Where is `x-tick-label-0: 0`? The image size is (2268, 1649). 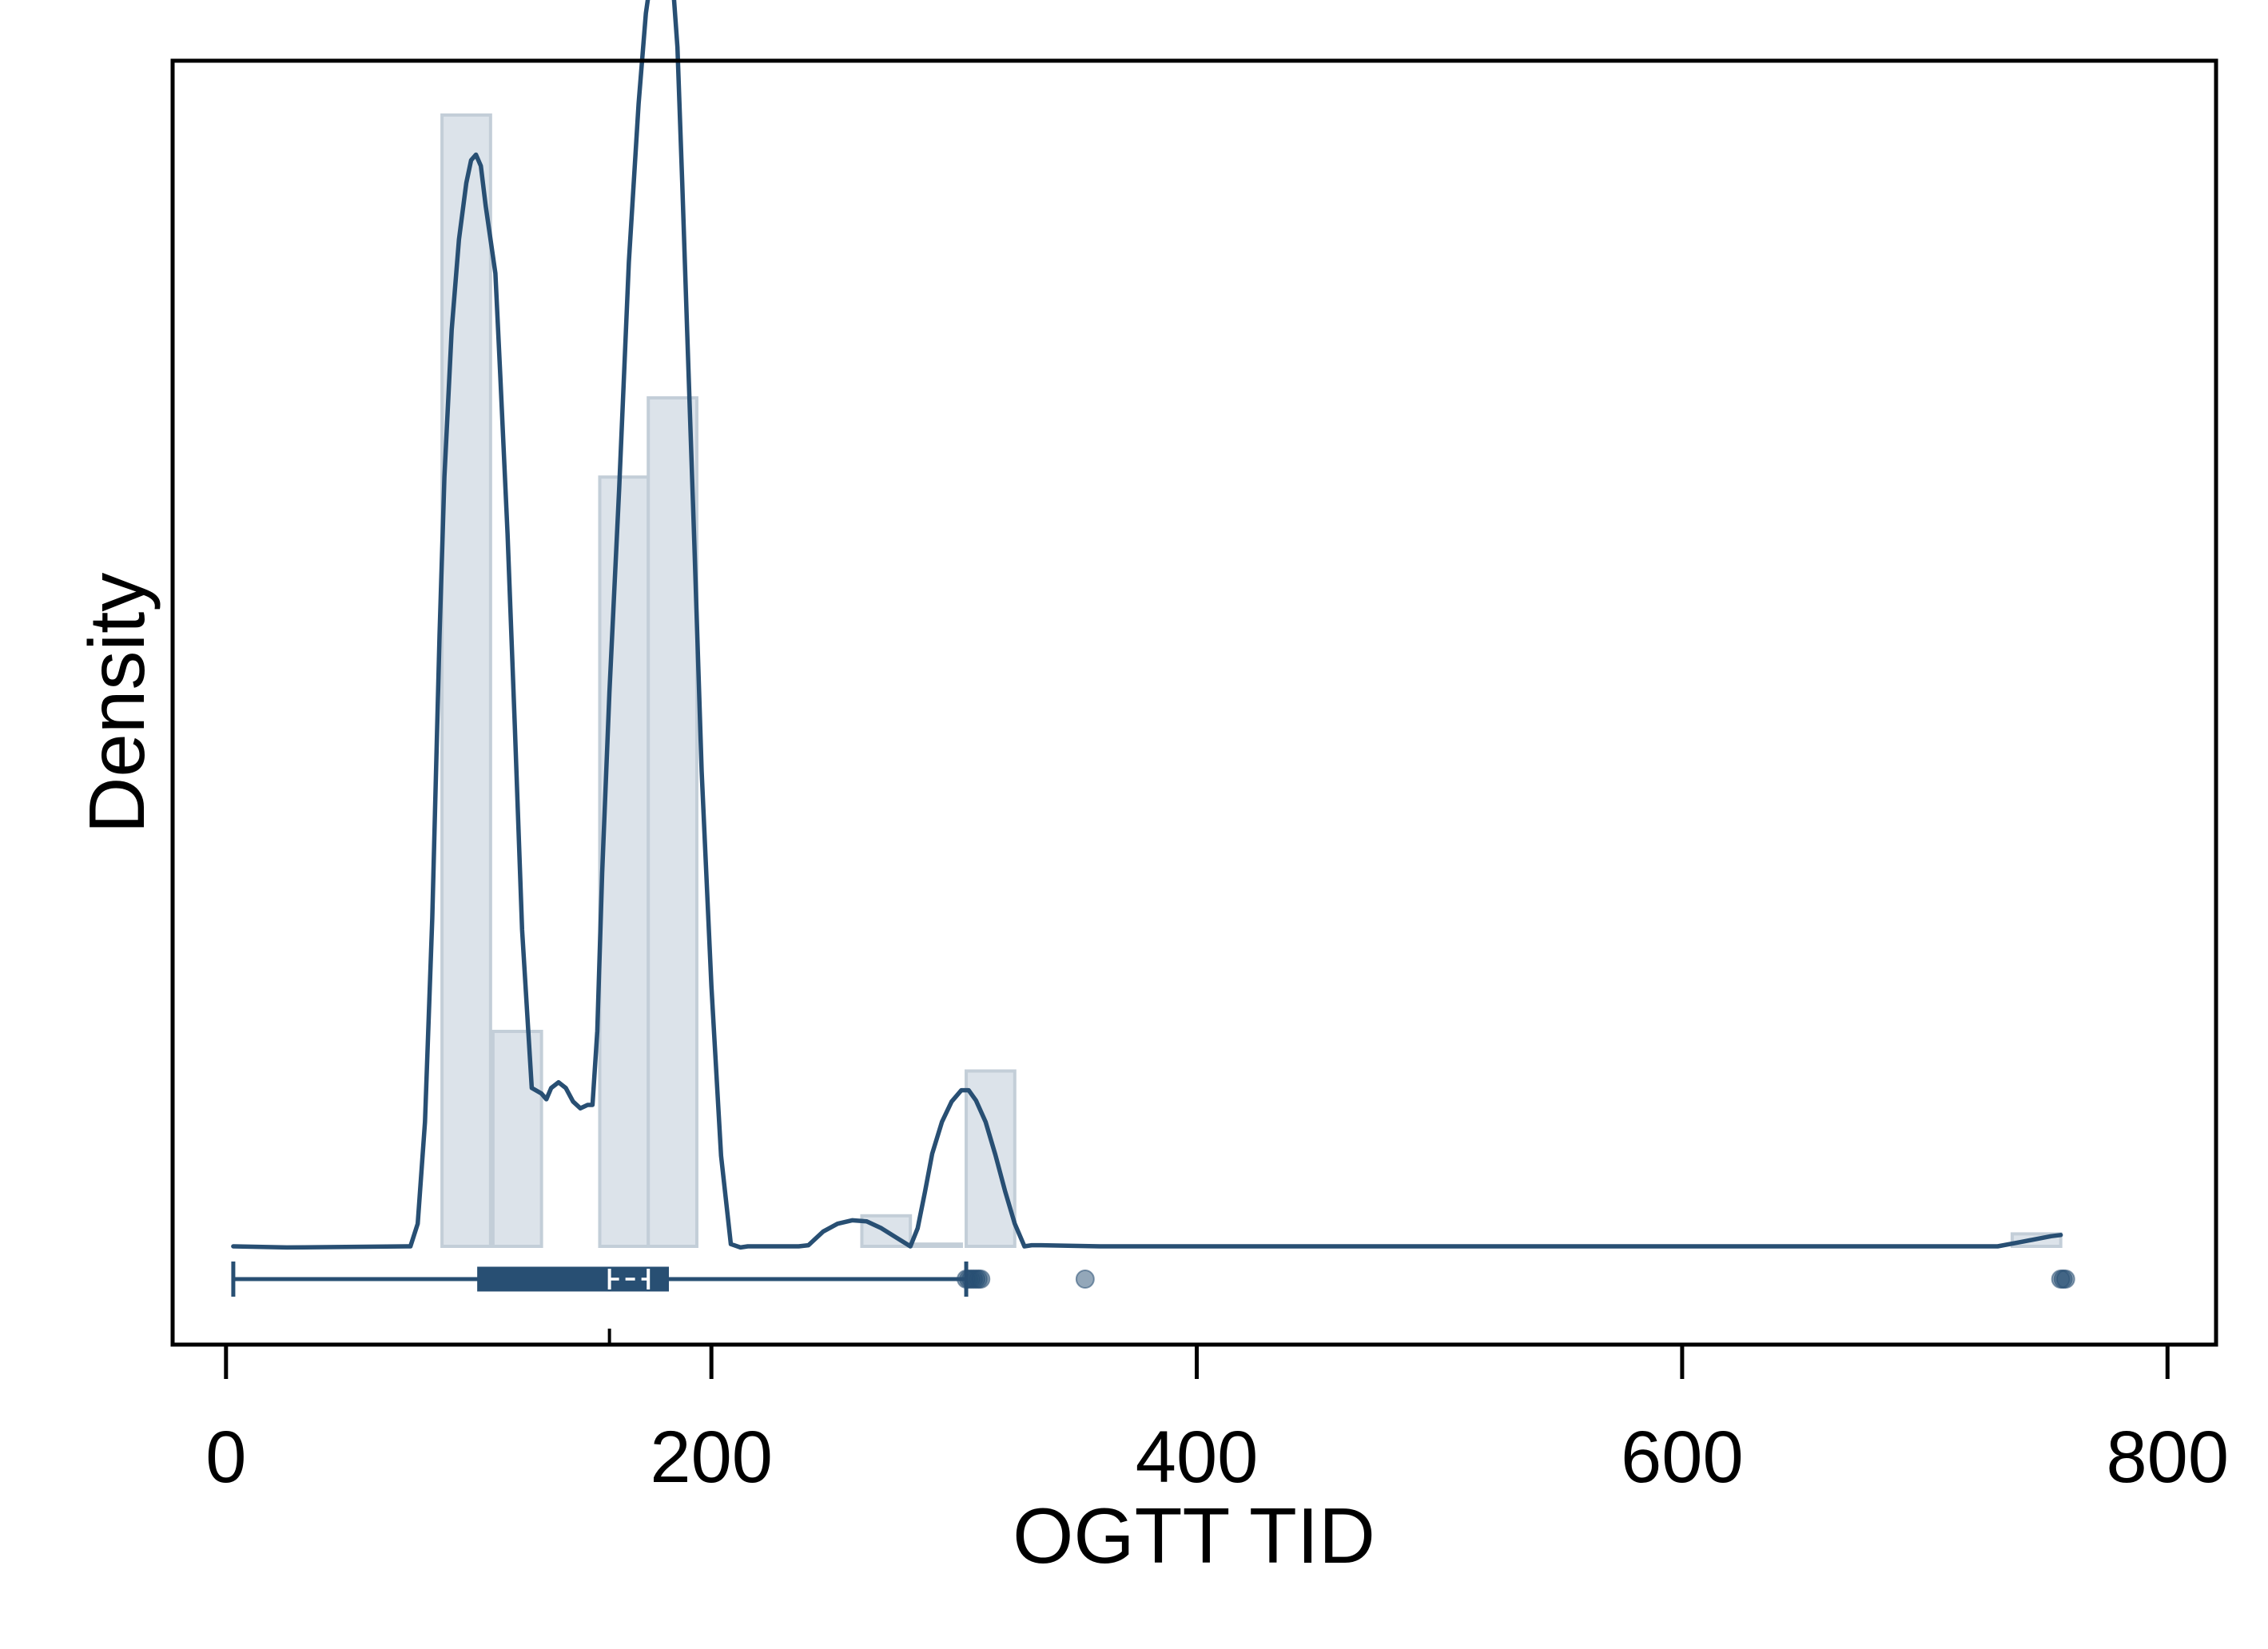
x-tick-label-0: 0 is located at coordinates (225, 1457).